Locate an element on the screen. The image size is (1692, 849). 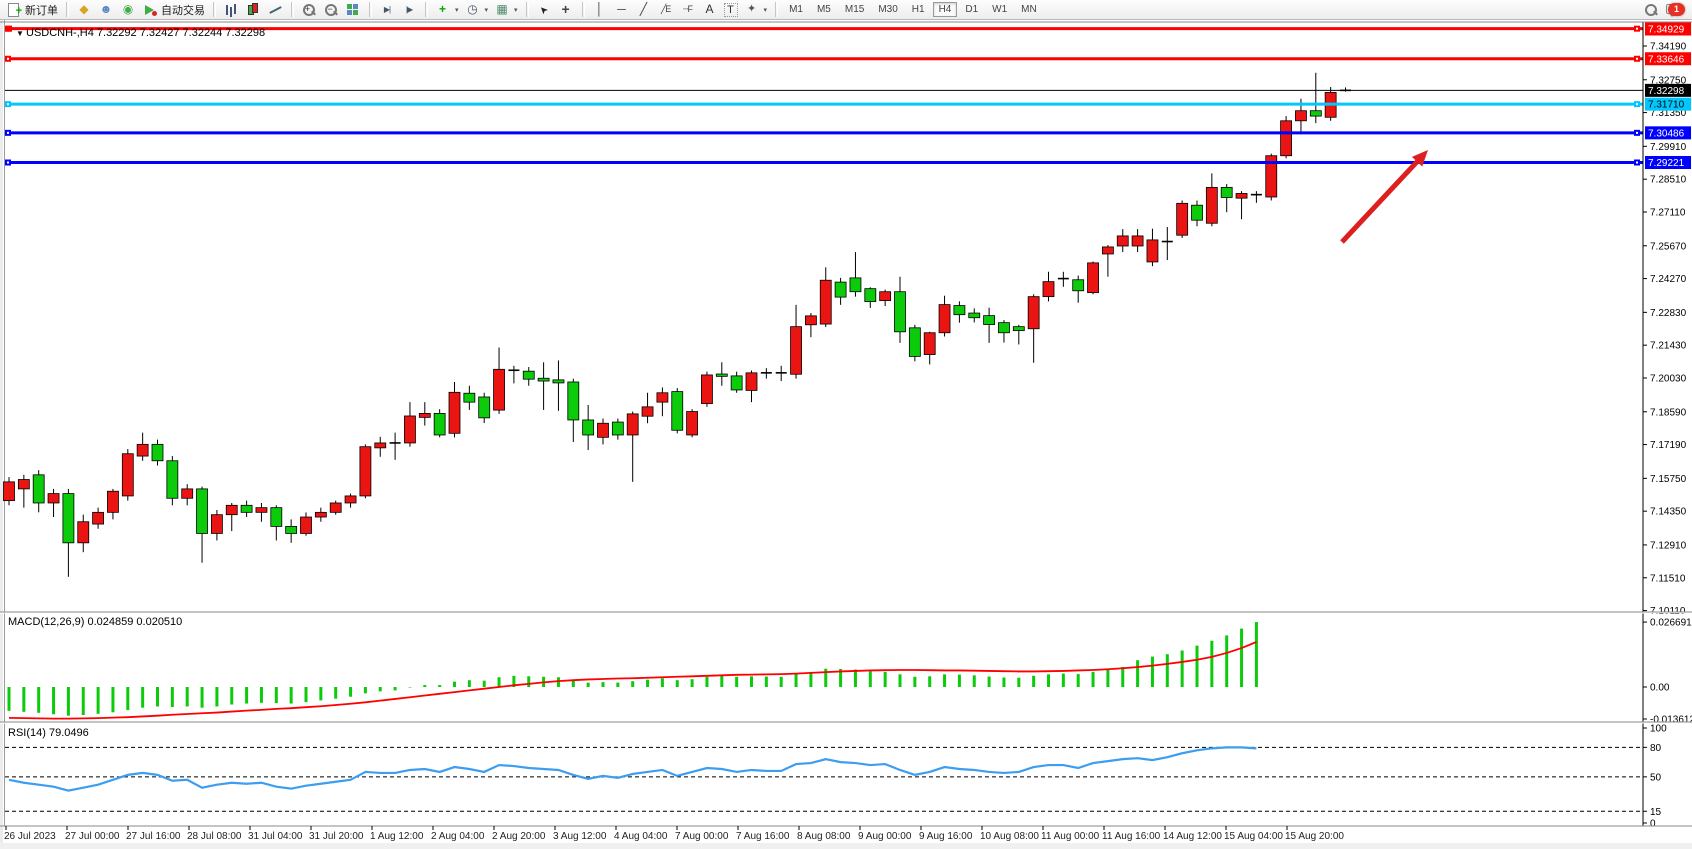
svg-text: 0.026691 is located at coordinates (1671, 623).